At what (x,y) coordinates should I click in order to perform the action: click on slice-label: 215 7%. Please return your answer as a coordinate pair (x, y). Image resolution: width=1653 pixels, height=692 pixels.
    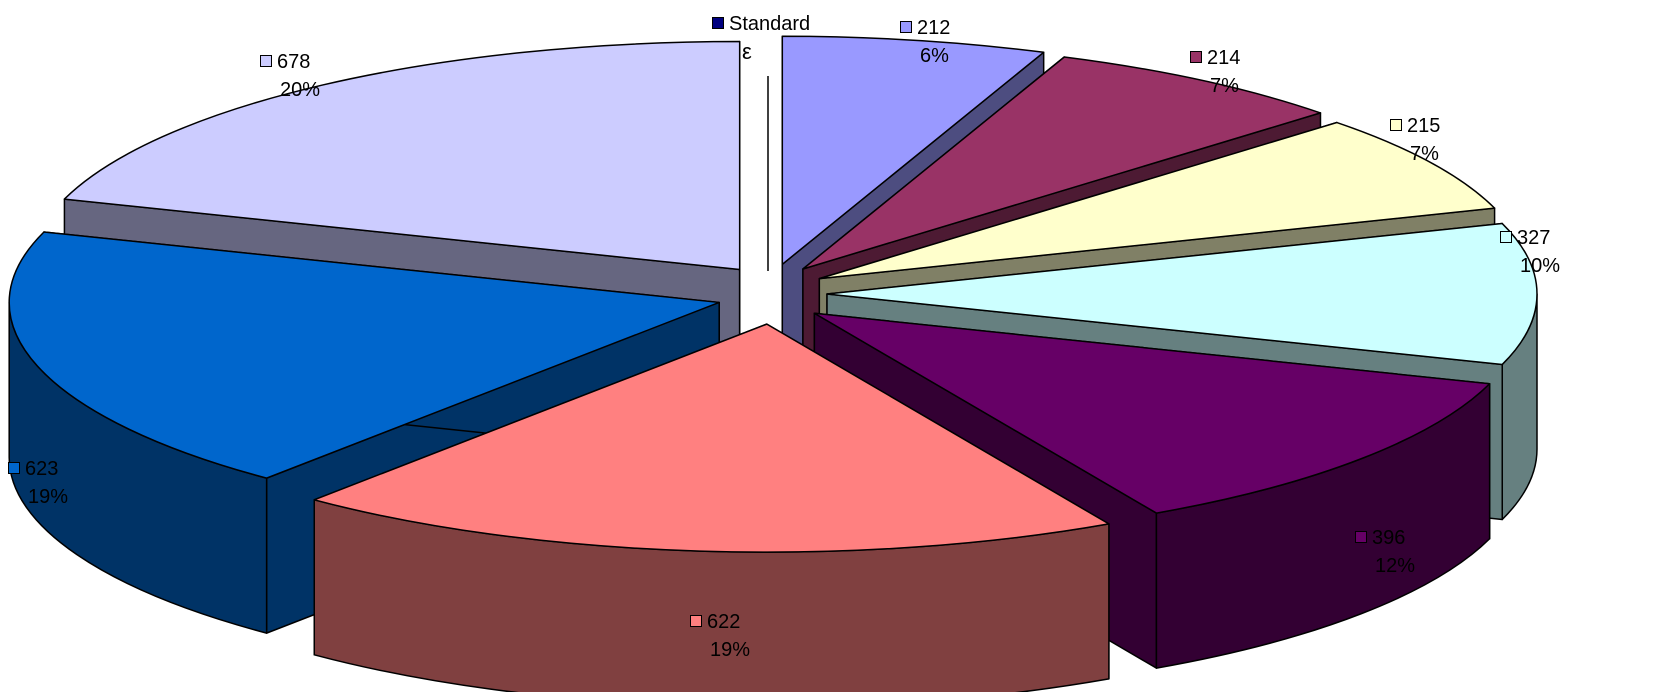
    Looking at the image, I should click on (1415, 140).